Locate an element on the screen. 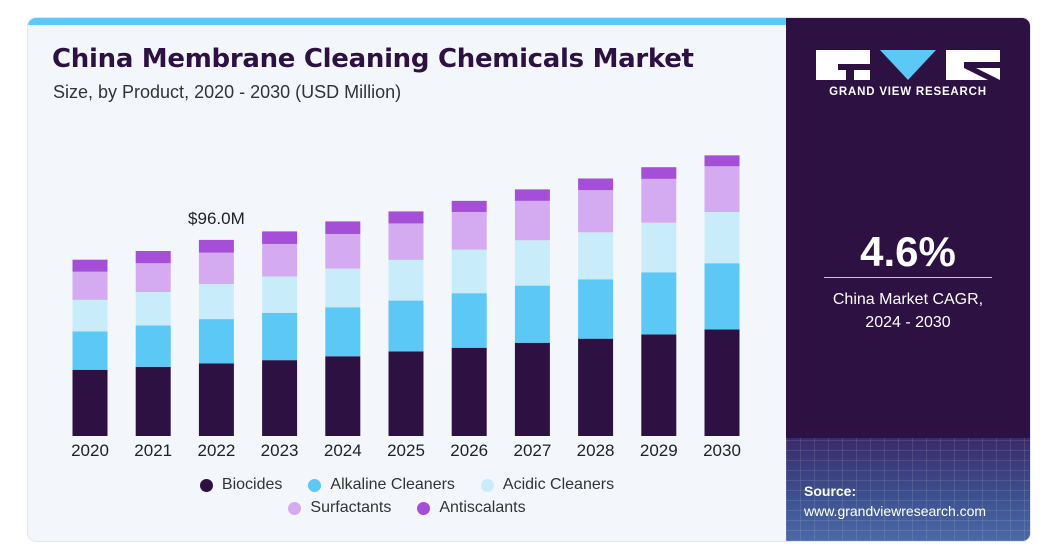 The width and height of the screenshot is (1054, 549). legend-item-alkaline-cleaners: Alkaline Cleaners is located at coordinates (381, 485).